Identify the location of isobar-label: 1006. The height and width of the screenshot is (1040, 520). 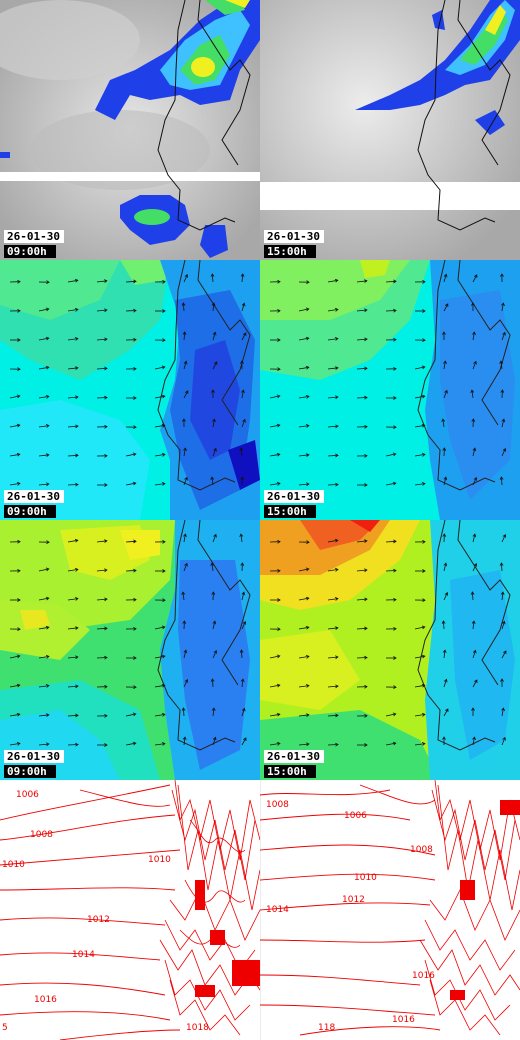
(355, 816).